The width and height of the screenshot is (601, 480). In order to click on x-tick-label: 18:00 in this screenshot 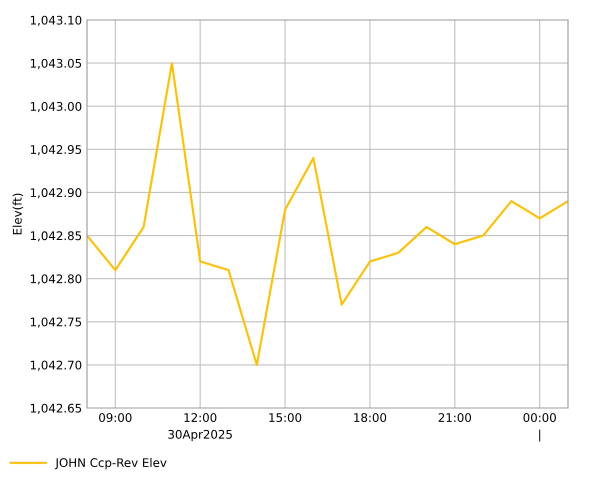, I will do `click(370, 417)`.